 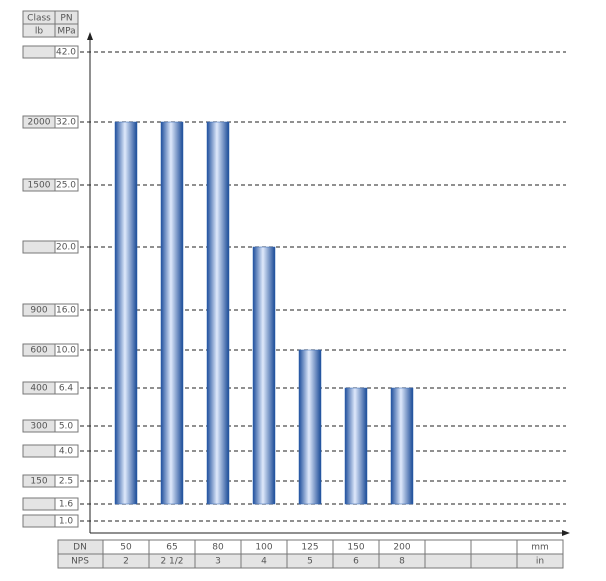 What do you see at coordinates (38, 389) in the screenshot?
I see `class-label: 400` at bounding box center [38, 389].